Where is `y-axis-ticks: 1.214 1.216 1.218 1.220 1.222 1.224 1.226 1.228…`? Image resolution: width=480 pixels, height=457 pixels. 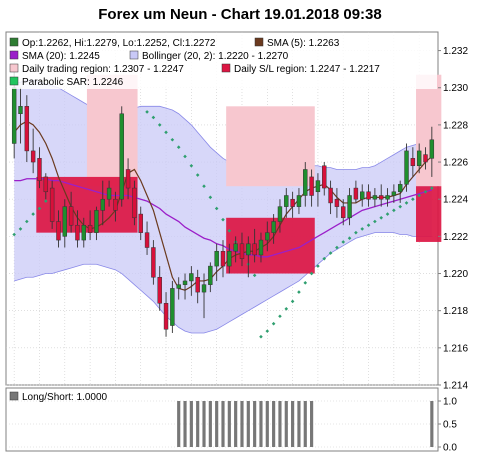
y-axis-ticks: 1.214 1.216 1.218 1.220 1.222 1.224 1.226 1.228… is located at coordinates (453, 219).